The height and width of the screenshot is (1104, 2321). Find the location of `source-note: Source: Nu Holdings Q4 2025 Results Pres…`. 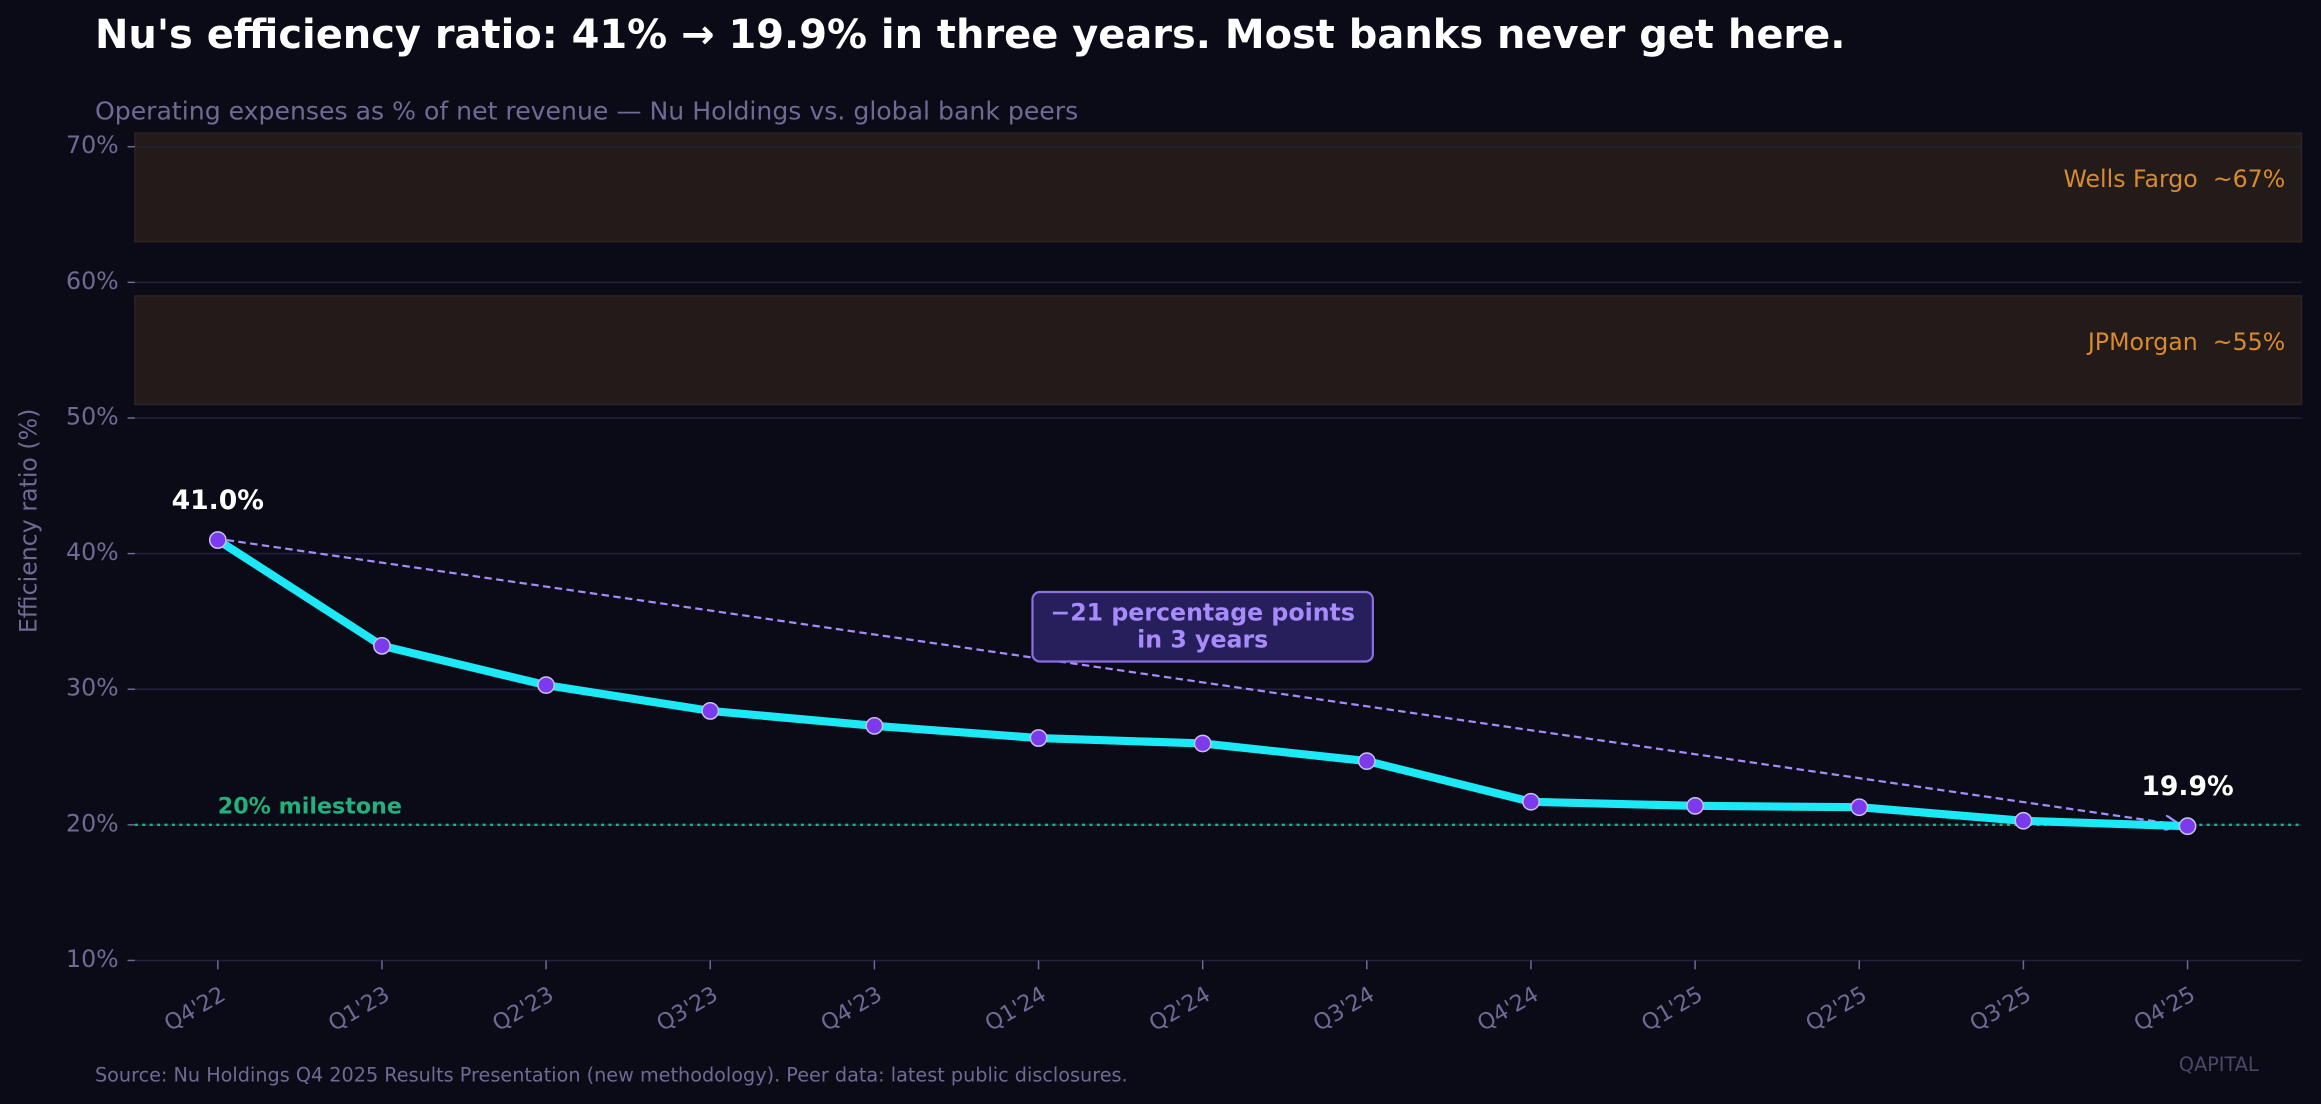

source-note: Source: Nu Holdings Q4 2025 Results Pres… is located at coordinates (611, 1074).